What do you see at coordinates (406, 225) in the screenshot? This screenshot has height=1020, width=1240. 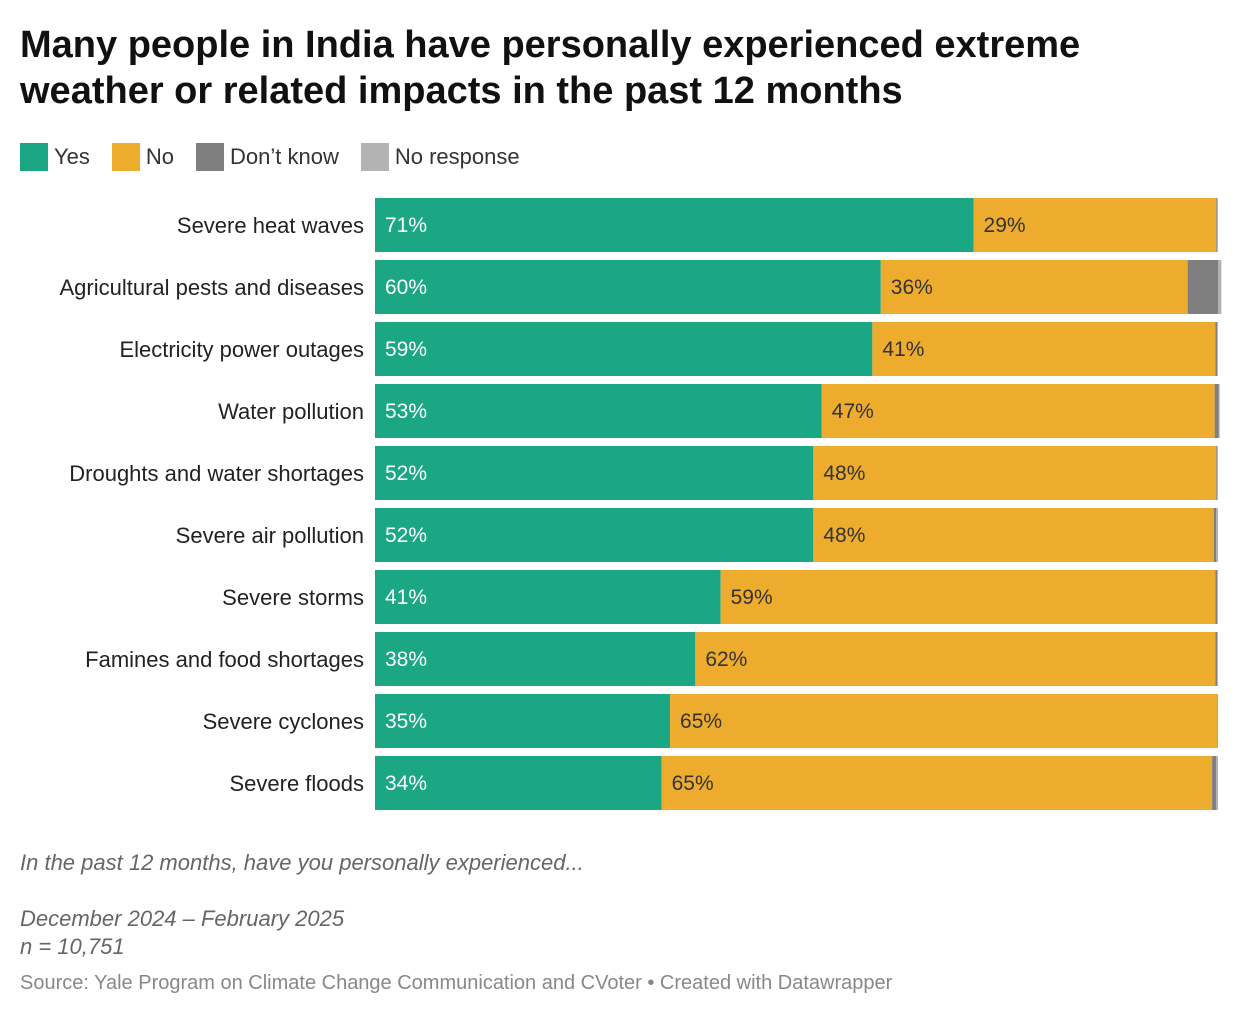 I see `data-label-yes: 71%` at bounding box center [406, 225].